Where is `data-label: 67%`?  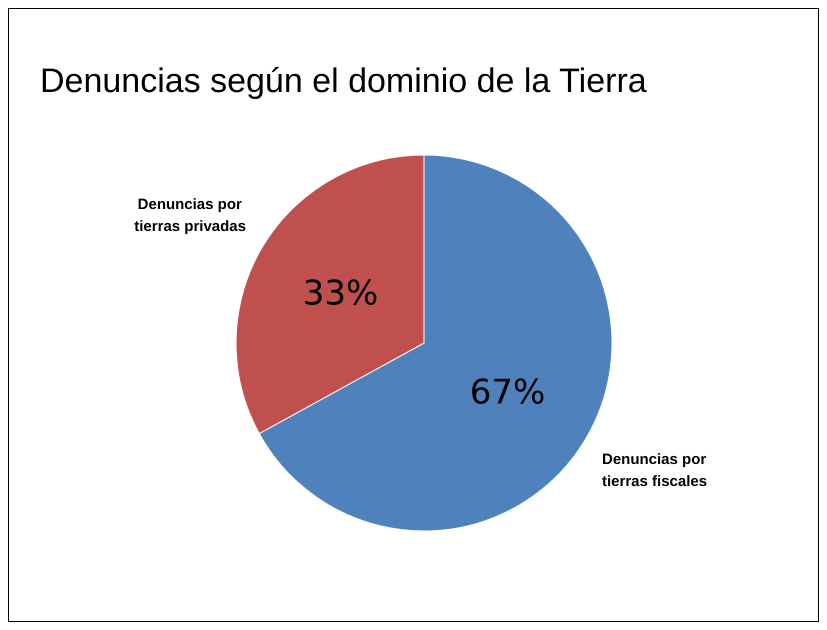 data-label: 67% is located at coordinates (508, 392).